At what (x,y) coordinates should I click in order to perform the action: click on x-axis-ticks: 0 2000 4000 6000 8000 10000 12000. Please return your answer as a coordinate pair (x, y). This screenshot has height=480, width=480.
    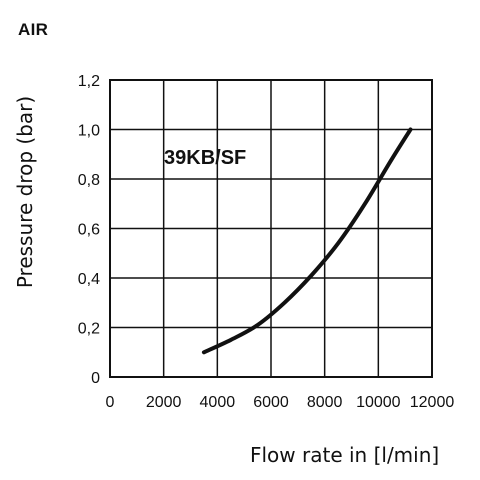
    Looking at the image, I should click on (280, 402).